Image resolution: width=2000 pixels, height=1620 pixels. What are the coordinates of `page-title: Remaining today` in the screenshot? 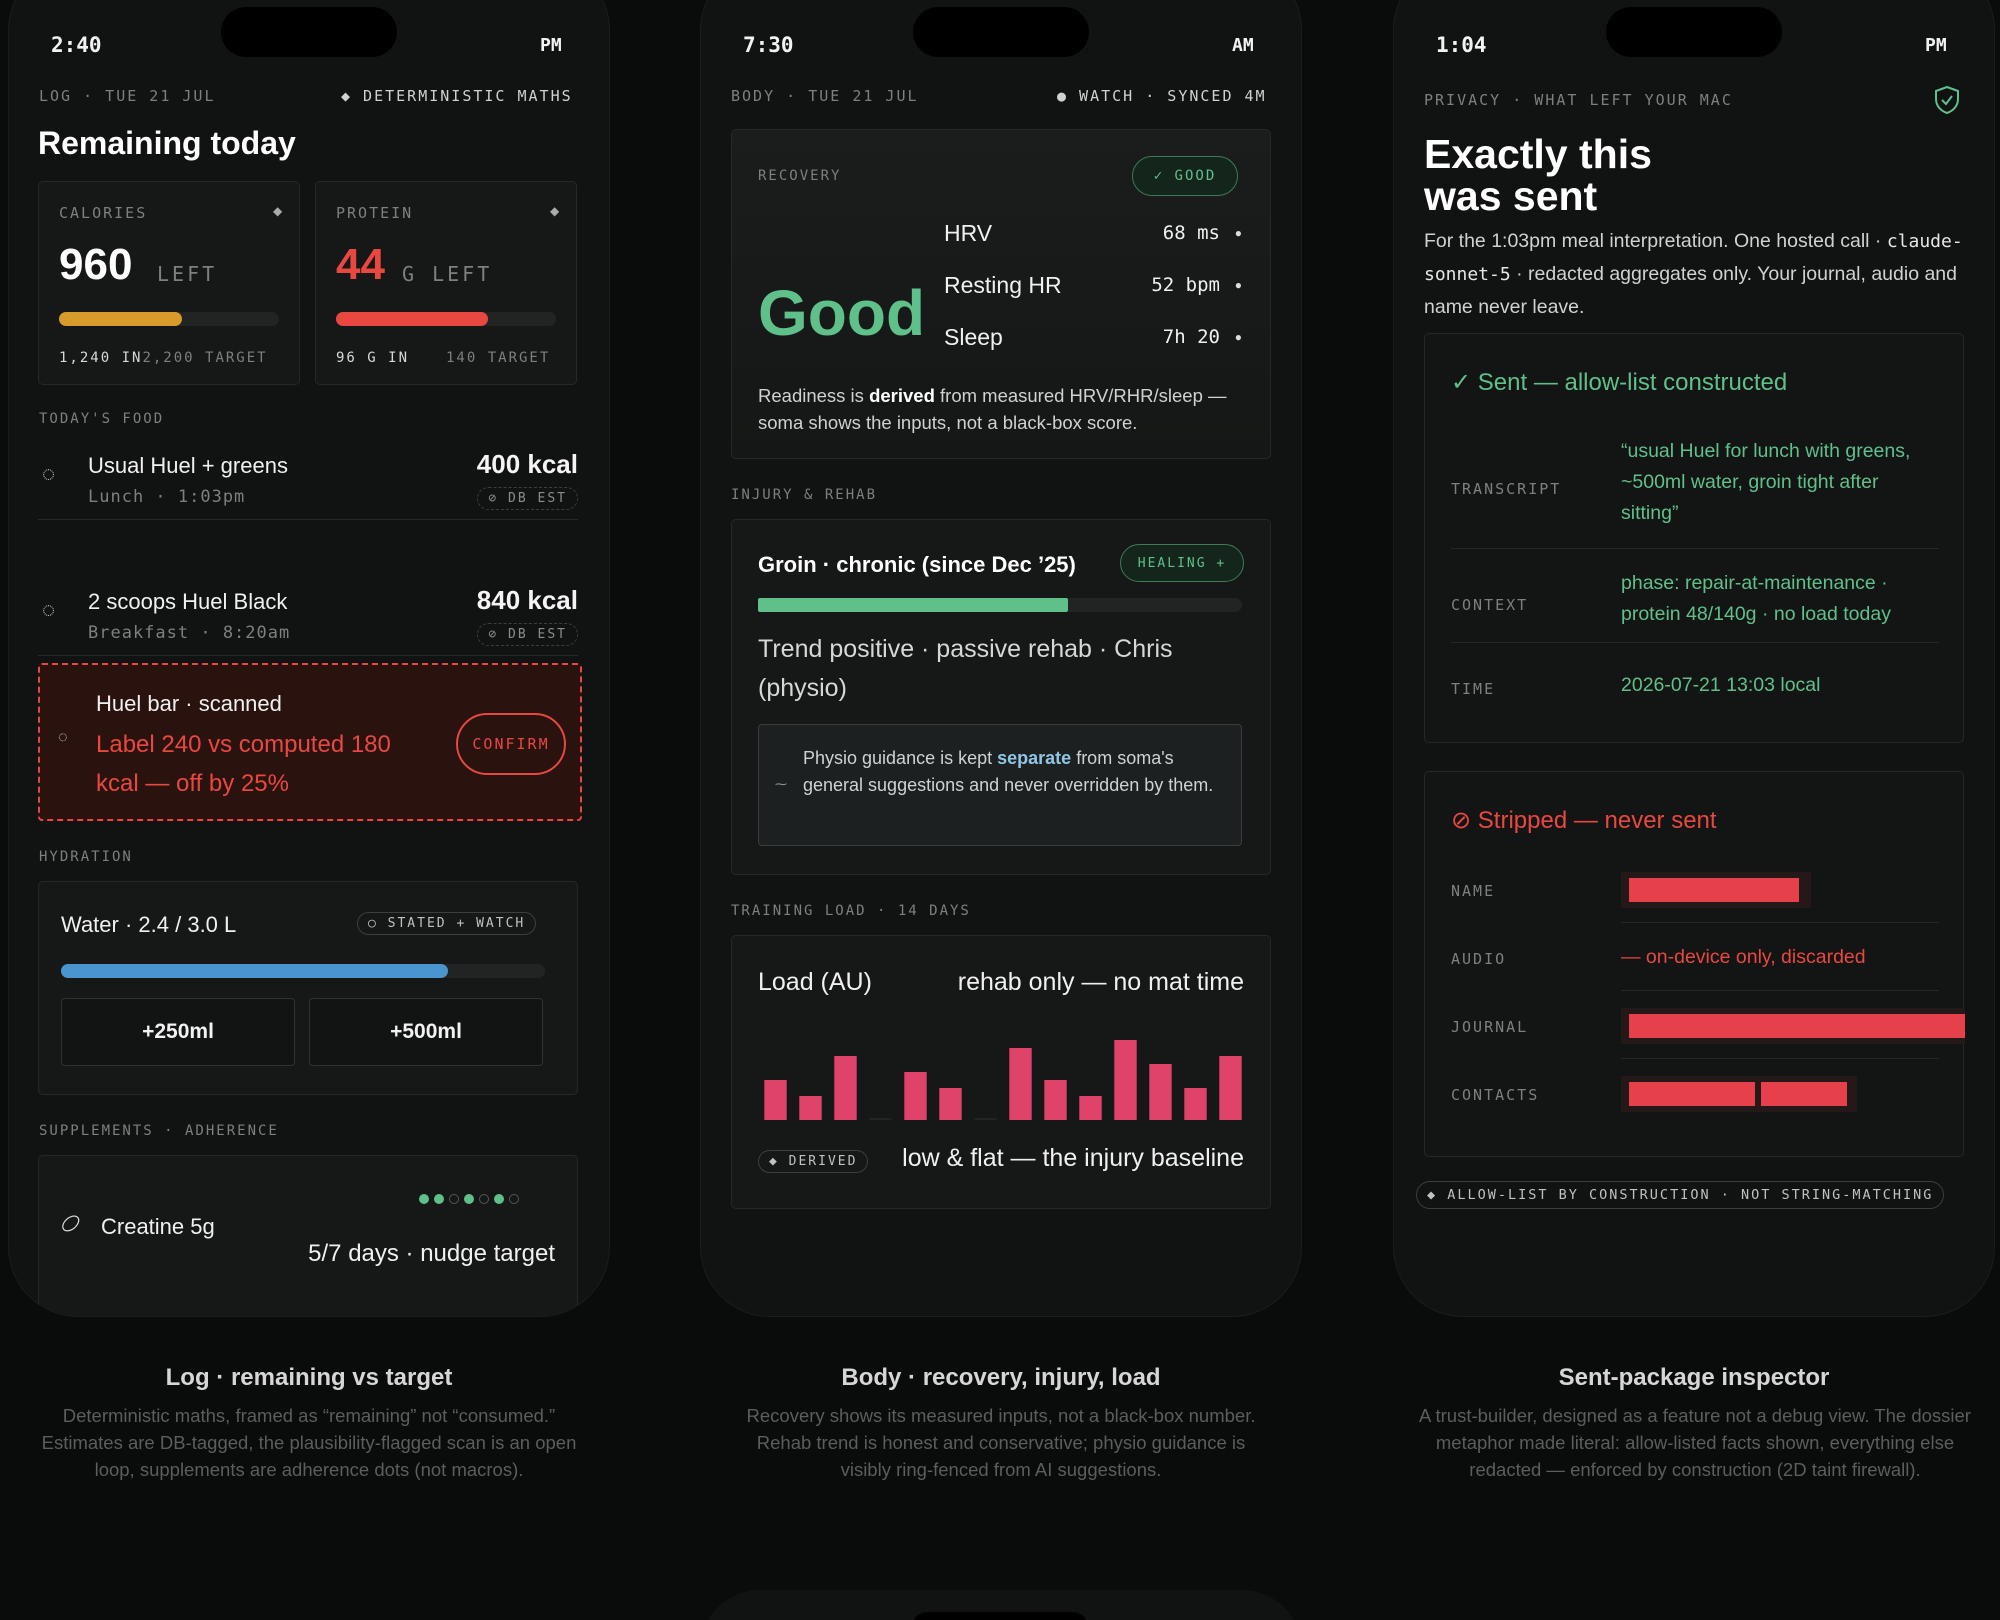 It's located at (167, 143).